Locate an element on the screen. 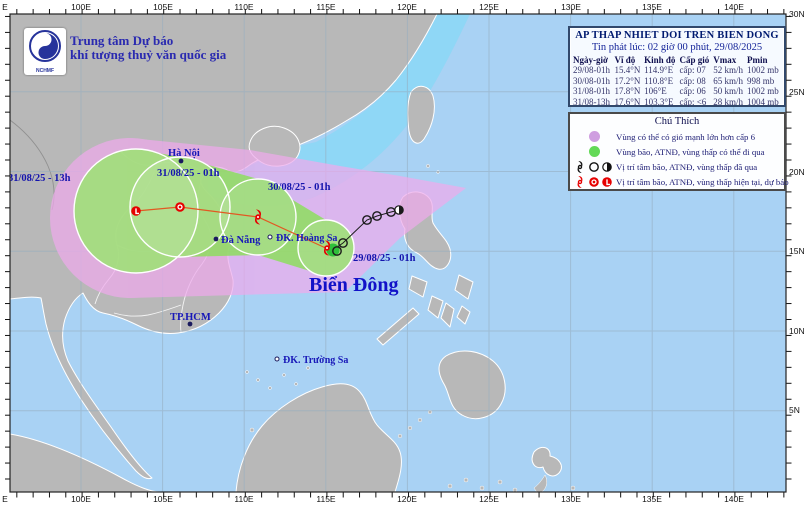 The image size is (810, 506). negros-island is located at coordinates (447, 315).